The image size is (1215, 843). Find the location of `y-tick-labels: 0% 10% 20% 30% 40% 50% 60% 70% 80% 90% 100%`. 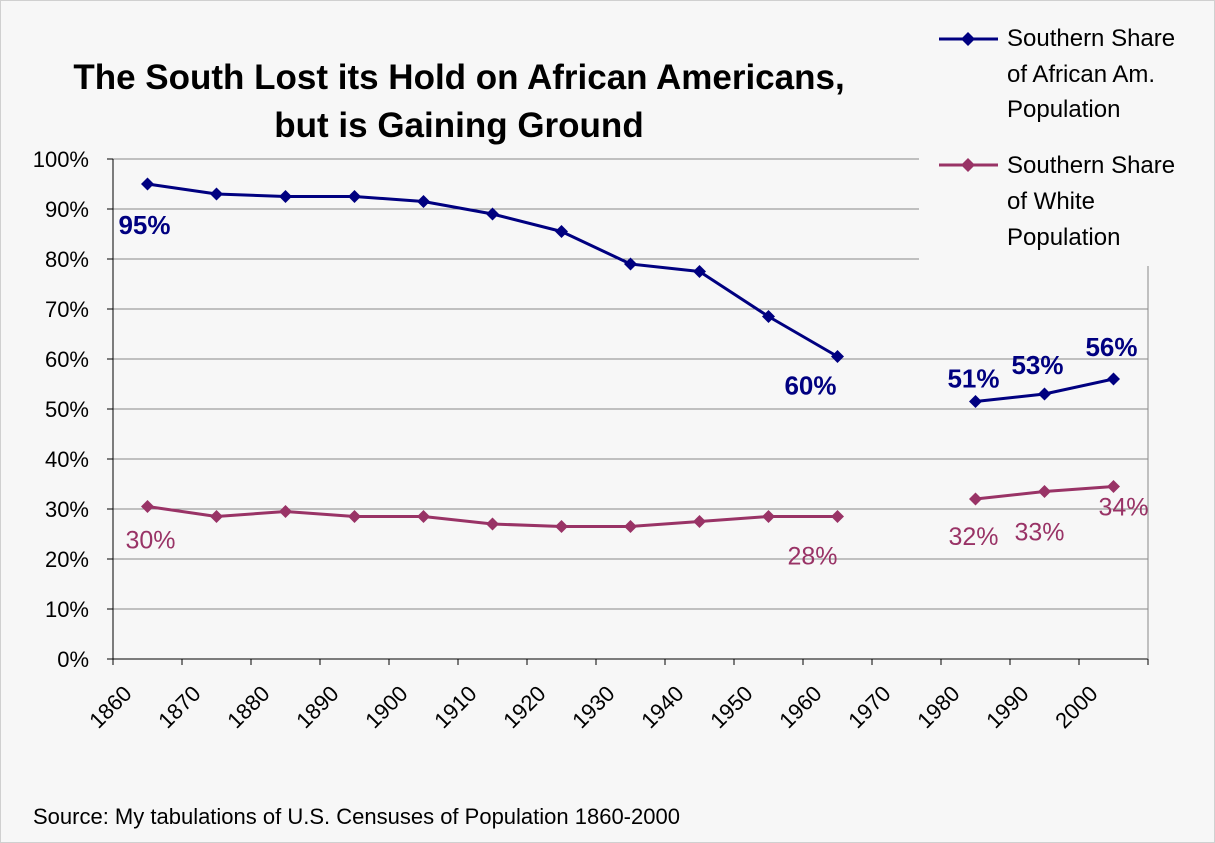

y-tick-labels: 0% 10% 20% 30% 40% 50% 60% 70% 80% 90% 100% is located at coordinates (61, 409).